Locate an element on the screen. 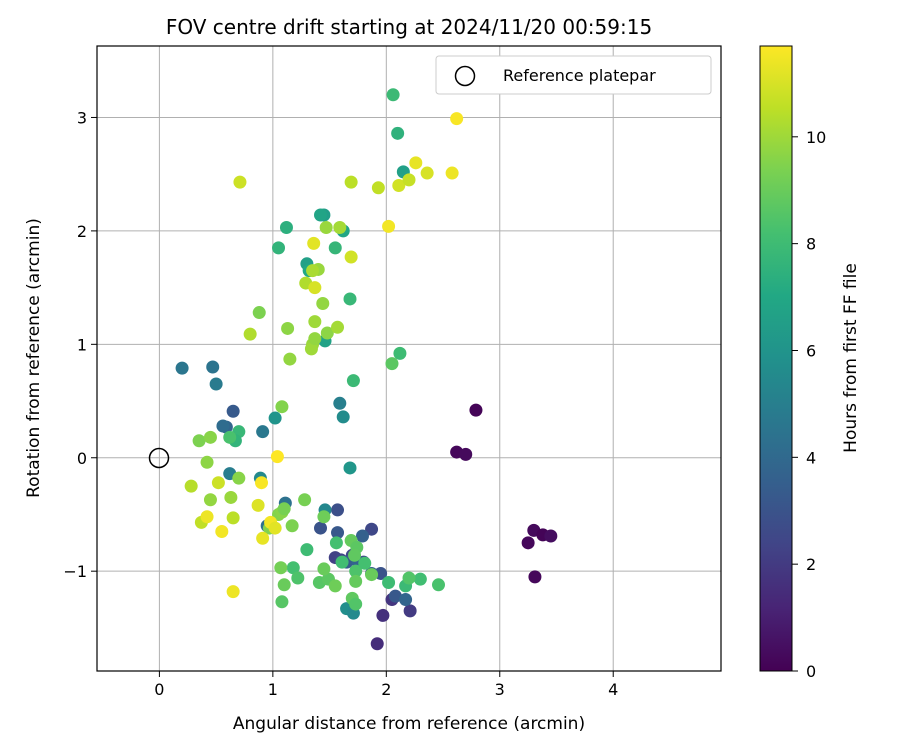  y-tick-label: 3 is located at coordinates (82, 117).